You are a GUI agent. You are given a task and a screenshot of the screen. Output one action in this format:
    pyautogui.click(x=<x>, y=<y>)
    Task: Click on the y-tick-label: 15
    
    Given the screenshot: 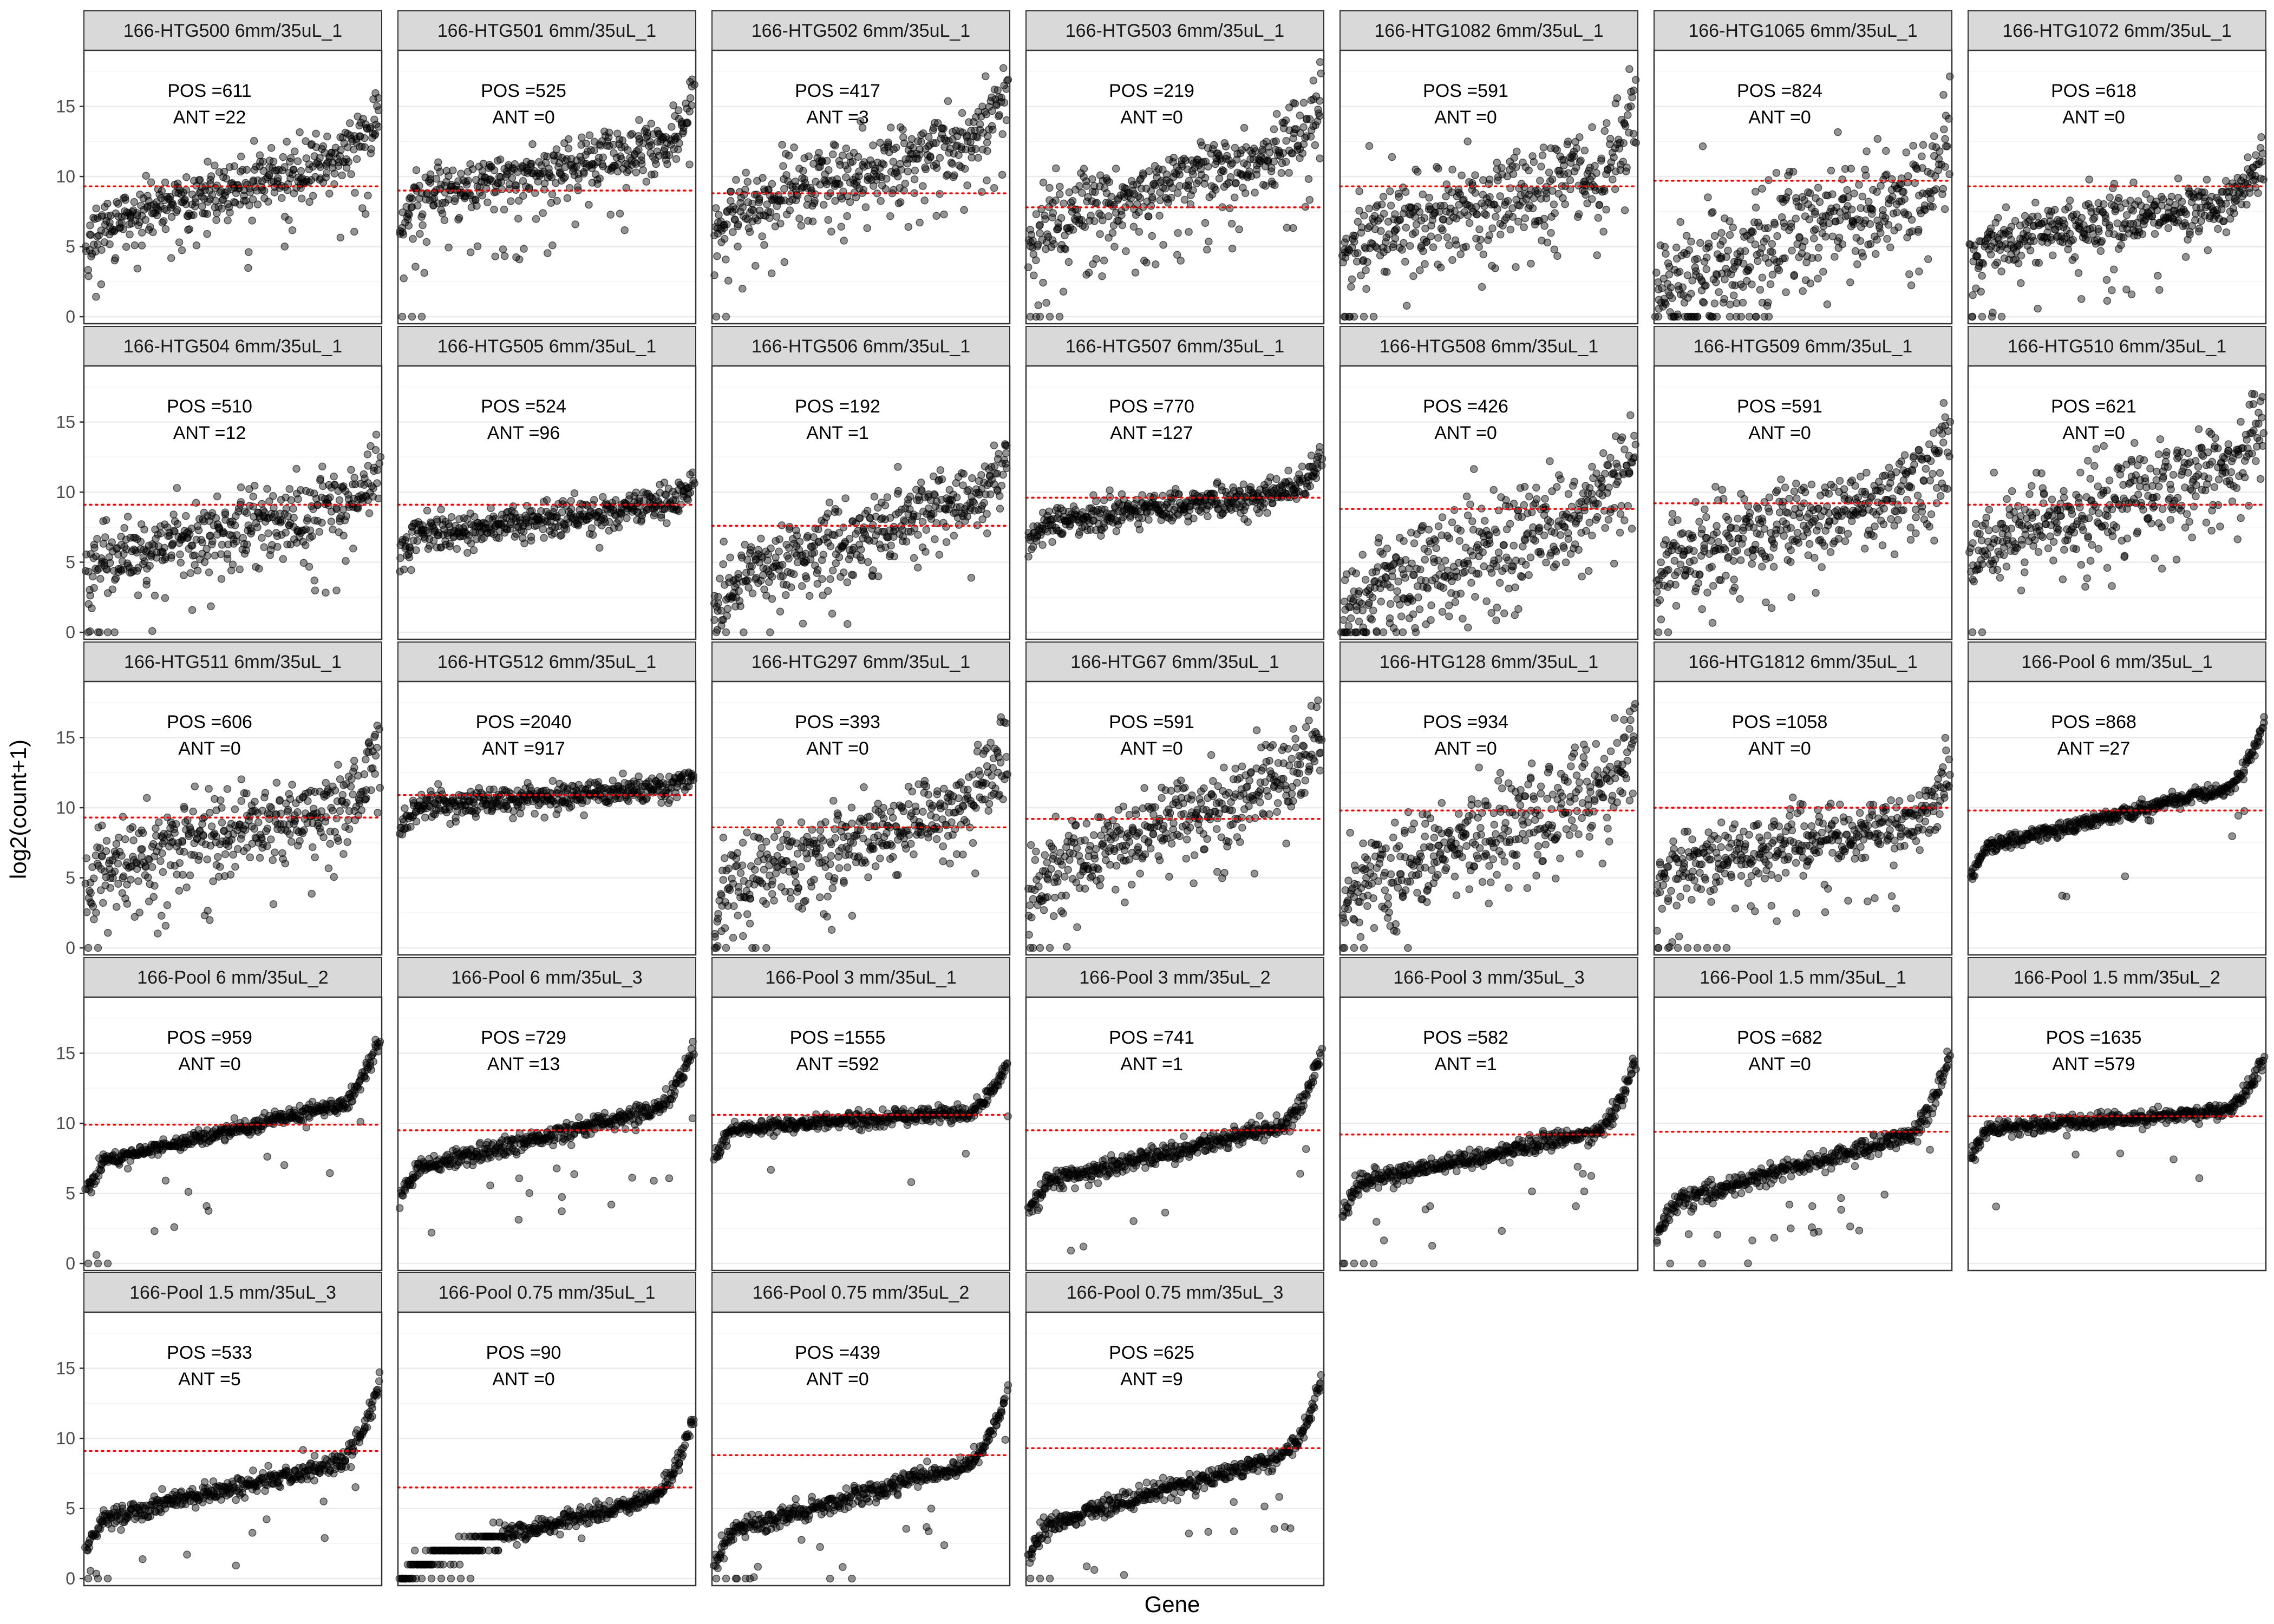 What is the action you would take?
    pyautogui.click(x=66, y=106)
    